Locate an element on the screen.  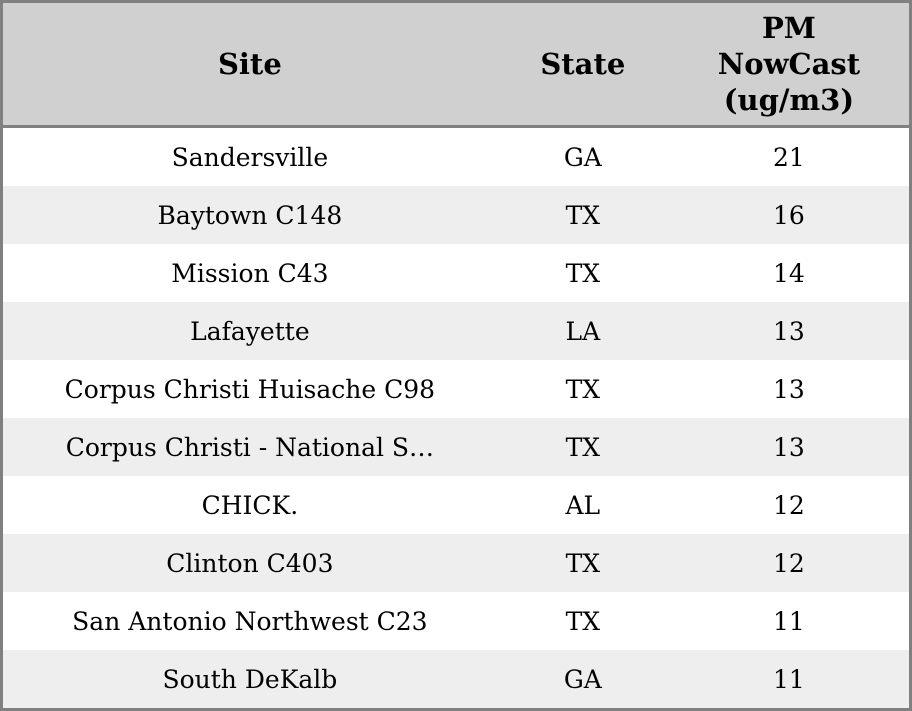
site-cell: Lafayette is located at coordinates (250, 331).